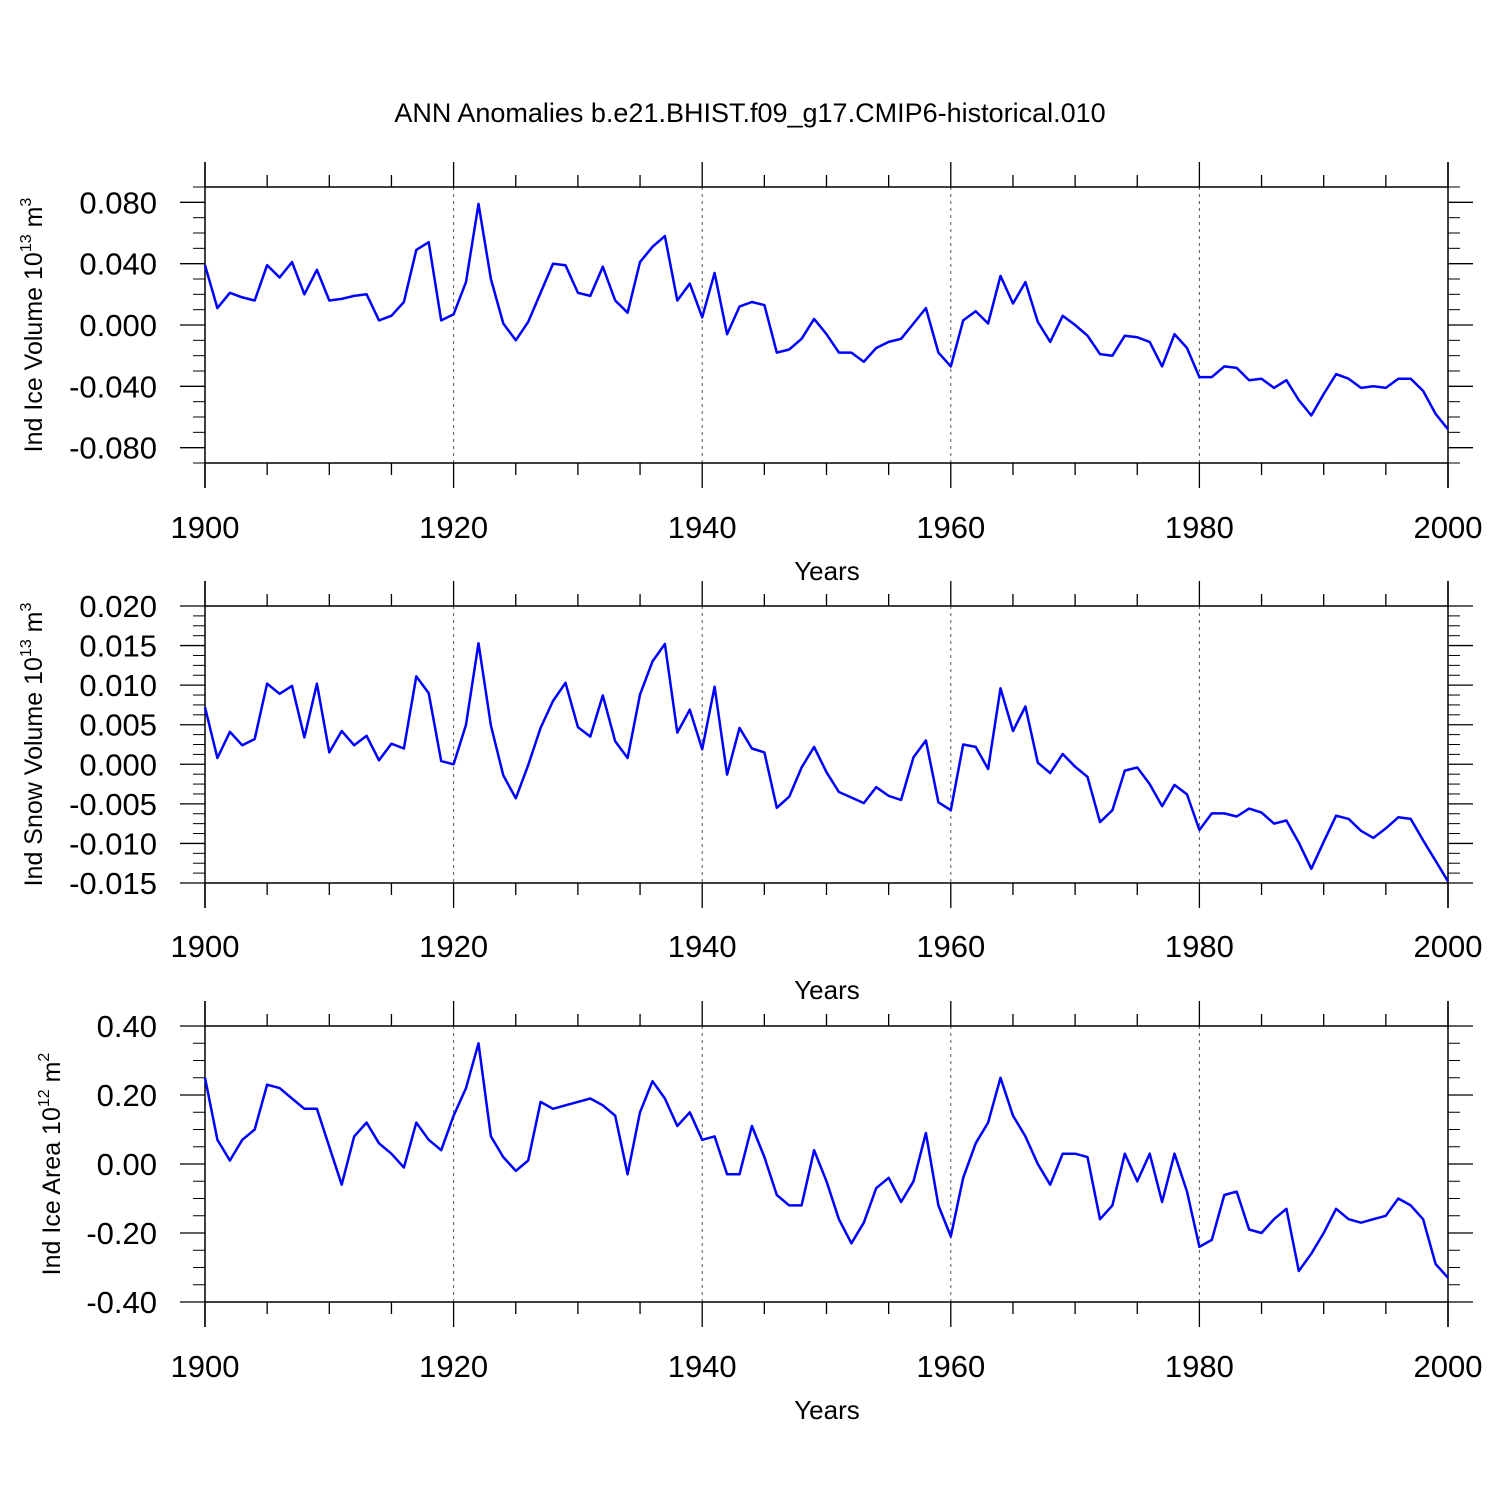  What do you see at coordinates (34, 352) in the screenshot?
I see `y-axis-title-text: Ind Ice Volume 10` at bounding box center [34, 352].